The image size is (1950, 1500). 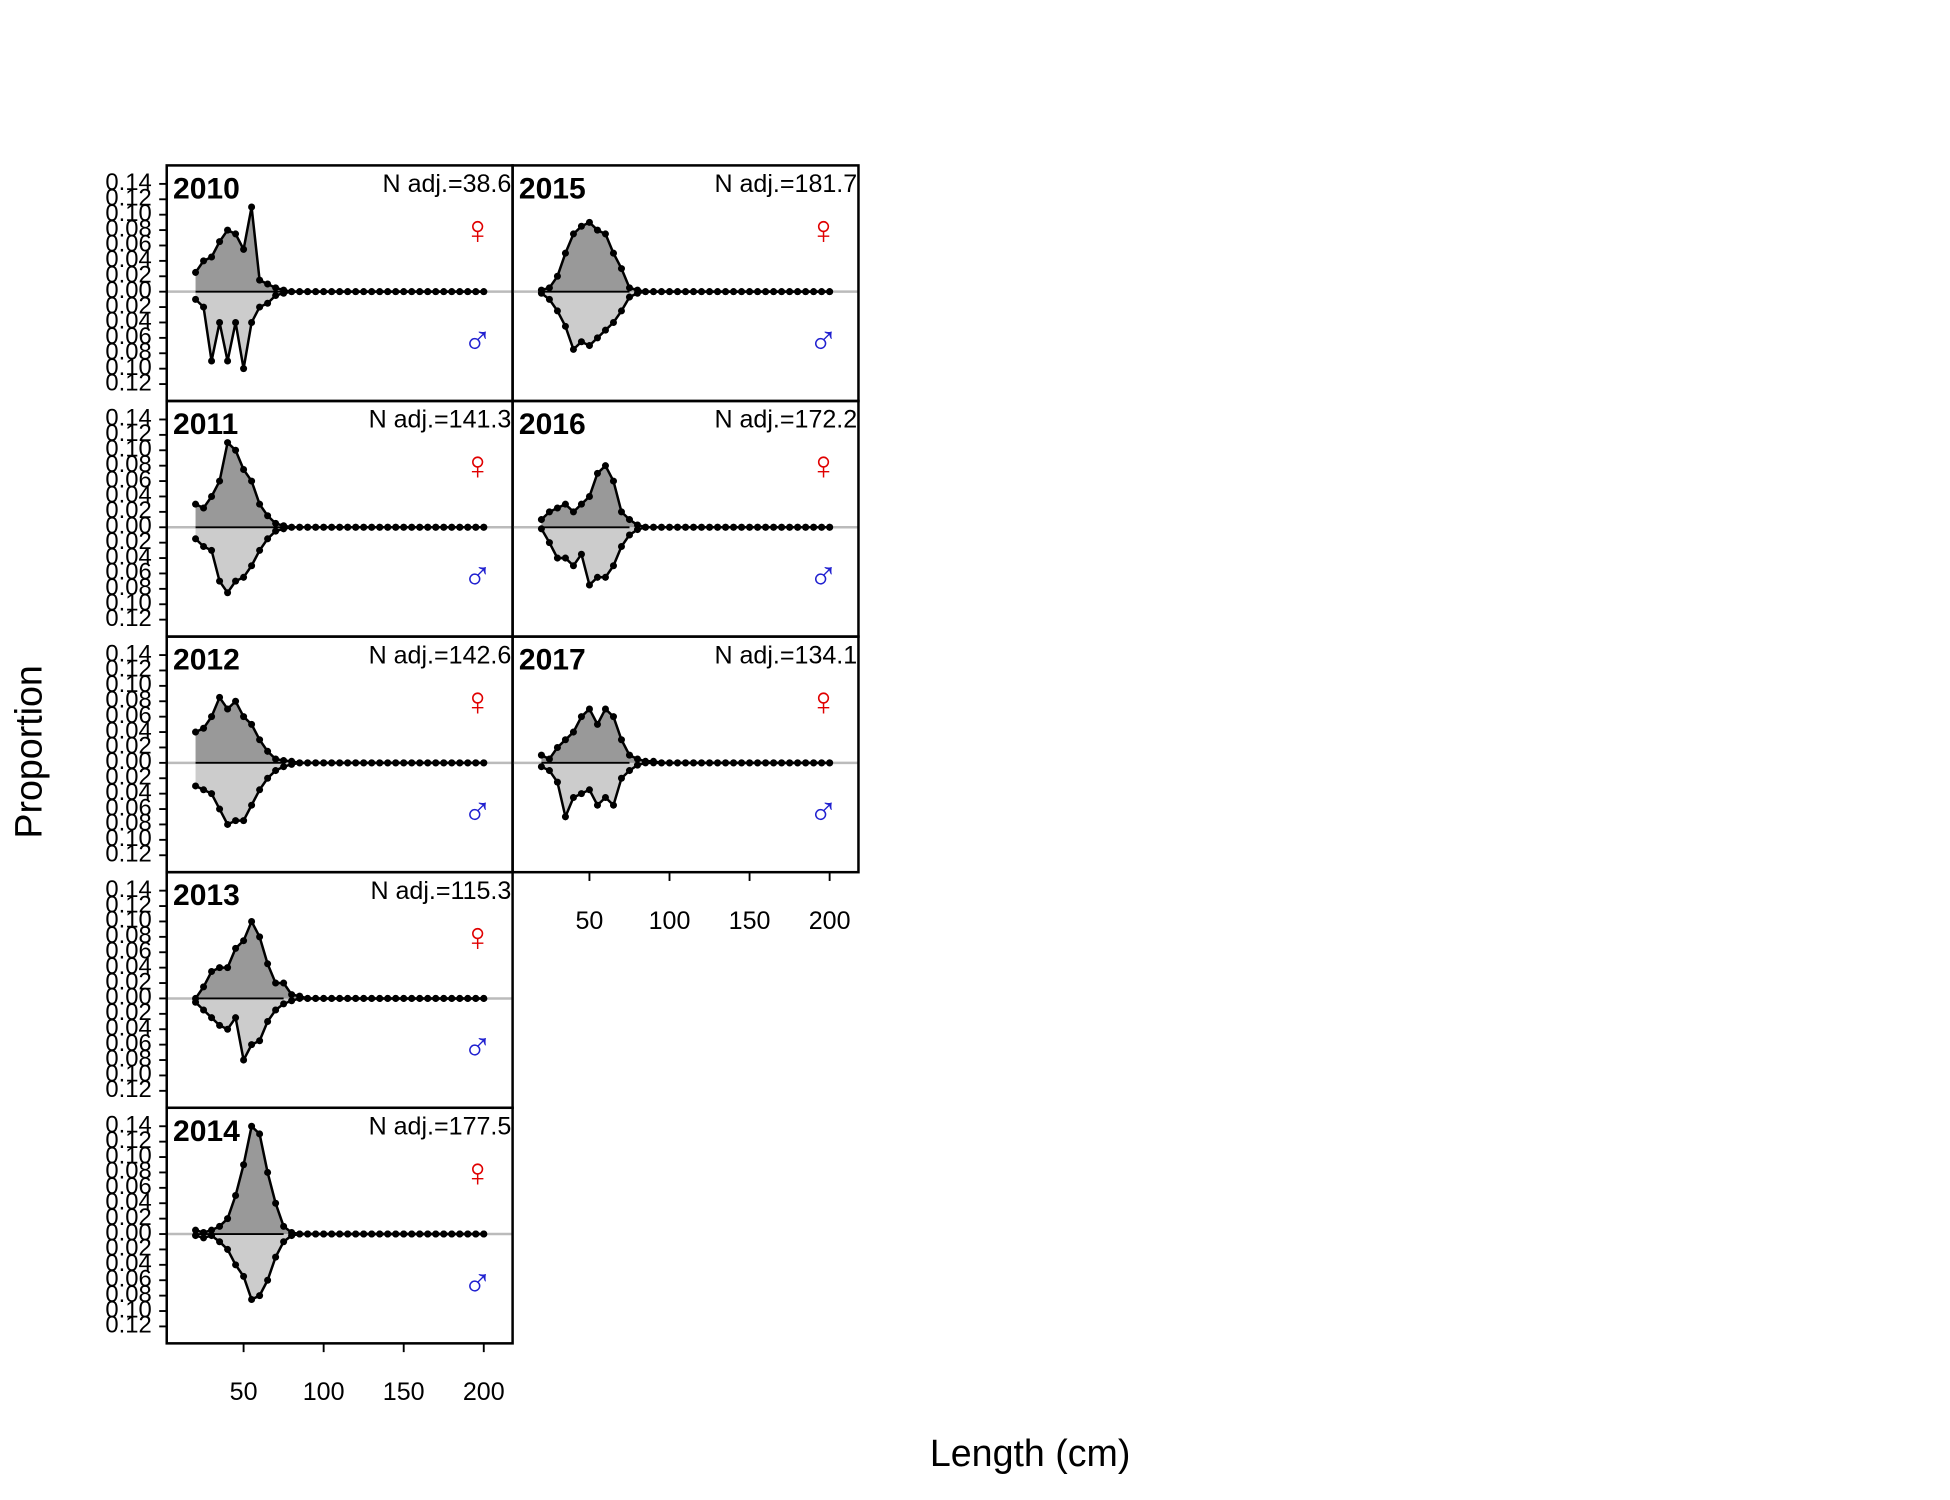 I want to click on y-axis-label: Proportion, so click(x=28, y=751).